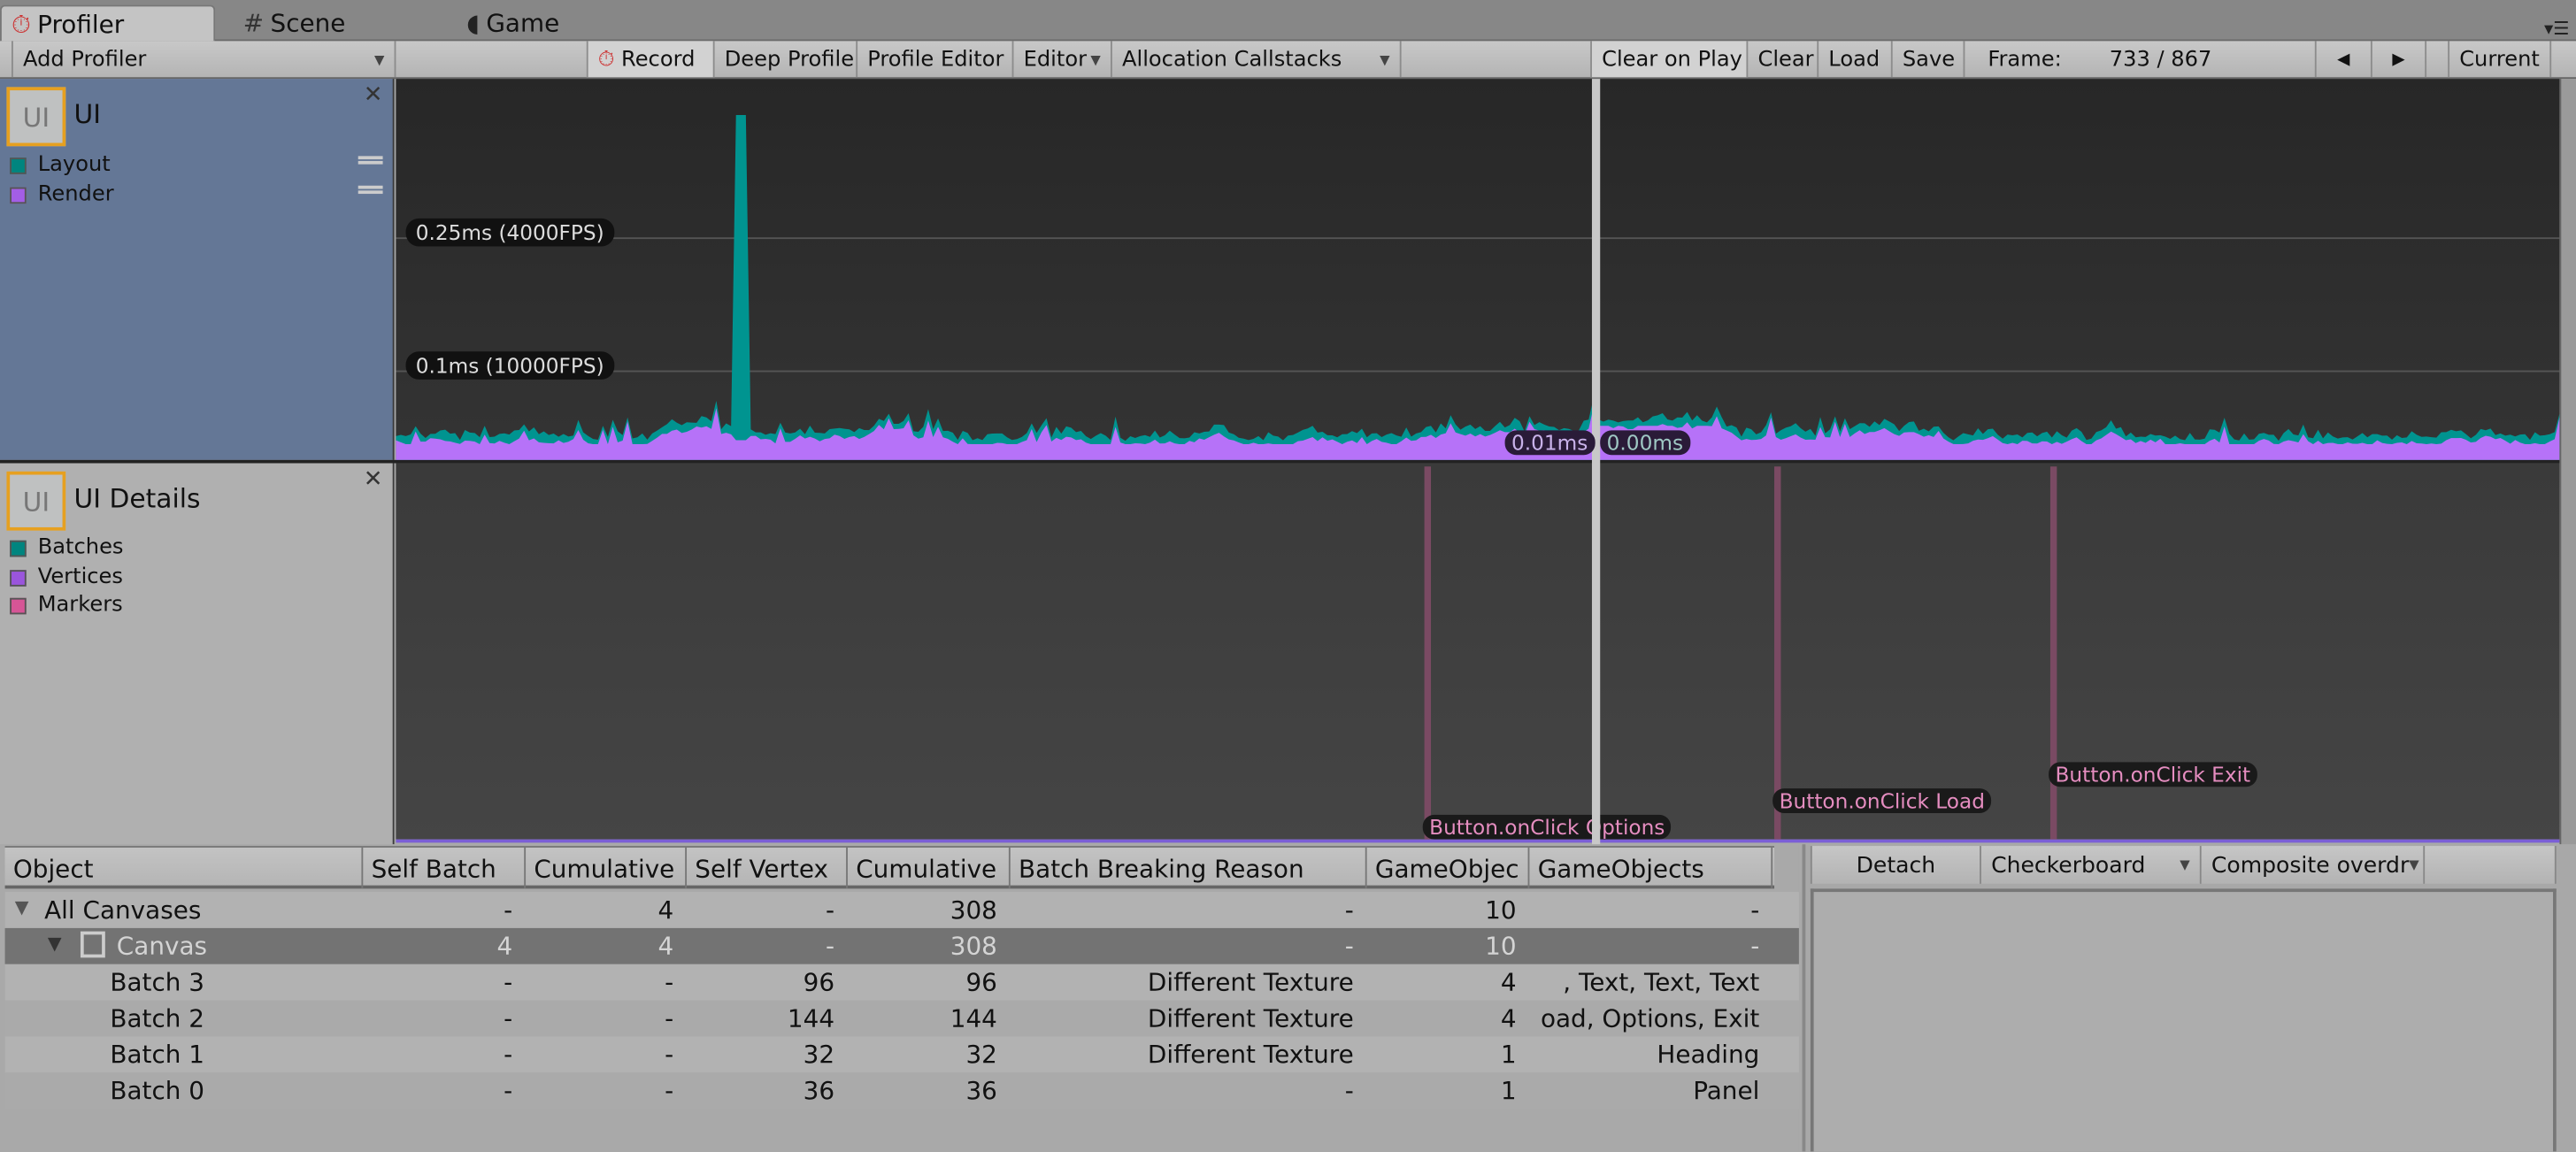 The height and width of the screenshot is (1152, 2576). What do you see at coordinates (1596, 462) in the screenshot?
I see `selected-frame-line` at bounding box center [1596, 462].